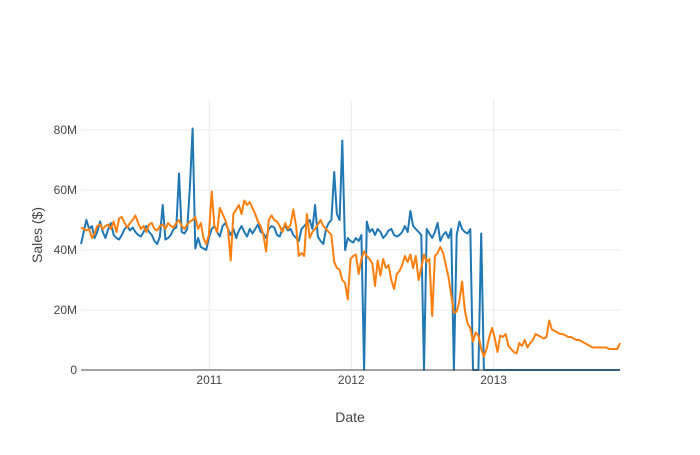  I want to click on y-tick-label: 40M, so click(65, 250).